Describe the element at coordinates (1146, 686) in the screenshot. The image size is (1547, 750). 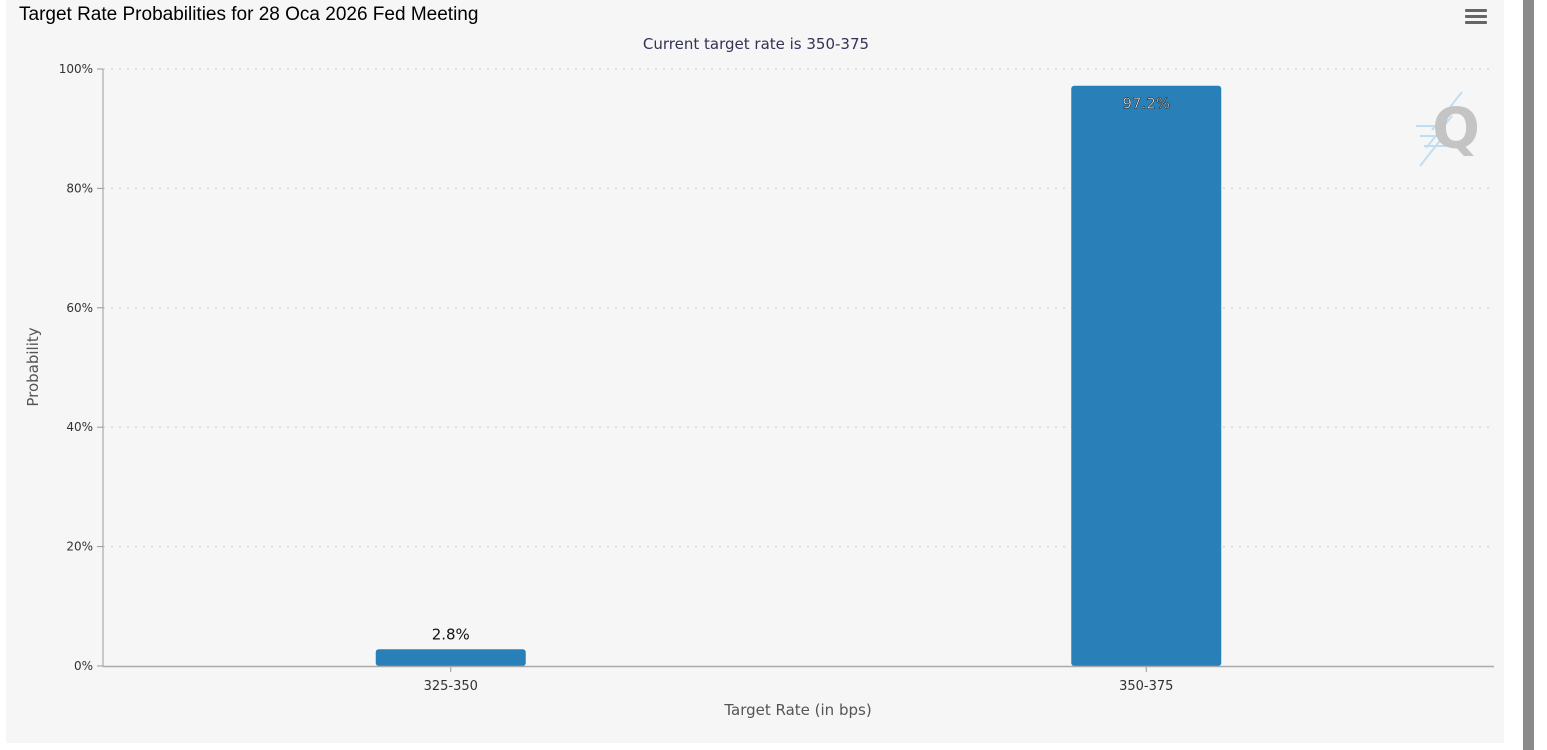
I see `x-tick-label: 350-375` at that location.